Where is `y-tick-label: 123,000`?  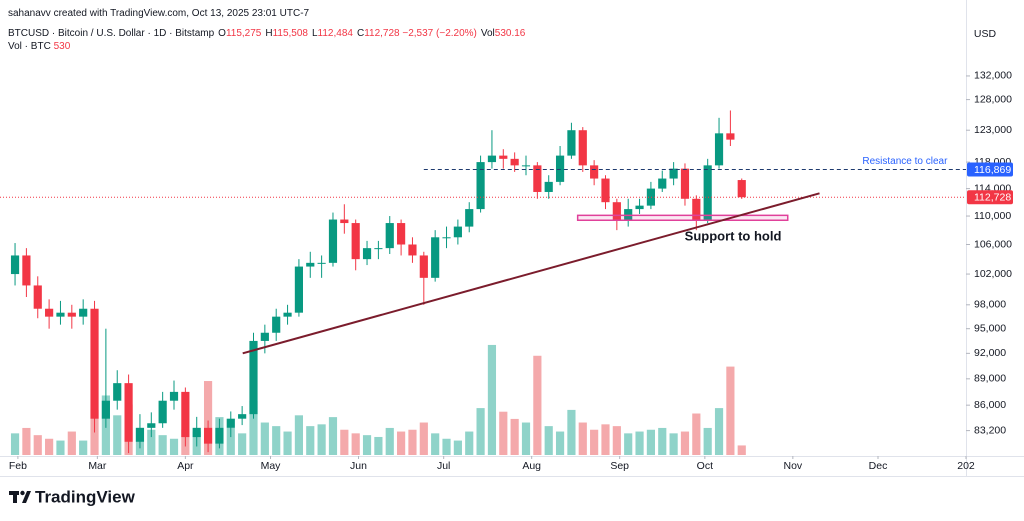 y-tick-label: 123,000 is located at coordinates (993, 130).